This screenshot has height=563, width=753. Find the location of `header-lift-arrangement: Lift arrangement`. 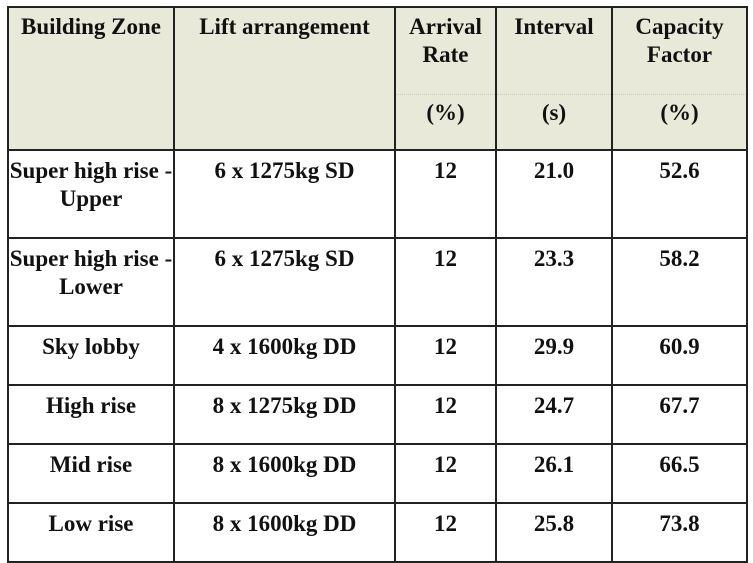

header-lift-arrangement: Lift arrangement is located at coordinates (284, 78).